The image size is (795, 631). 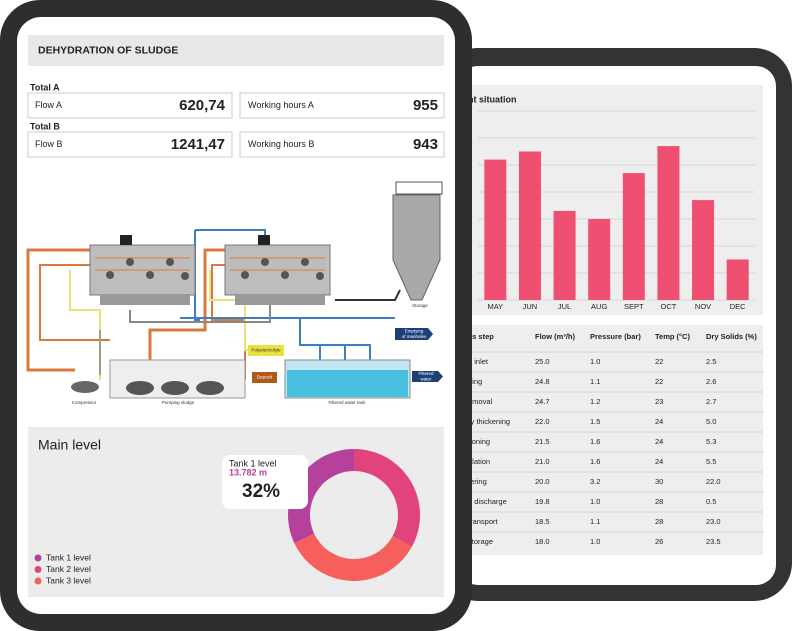 I want to click on table-cell: 18.5, so click(x=542, y=521).